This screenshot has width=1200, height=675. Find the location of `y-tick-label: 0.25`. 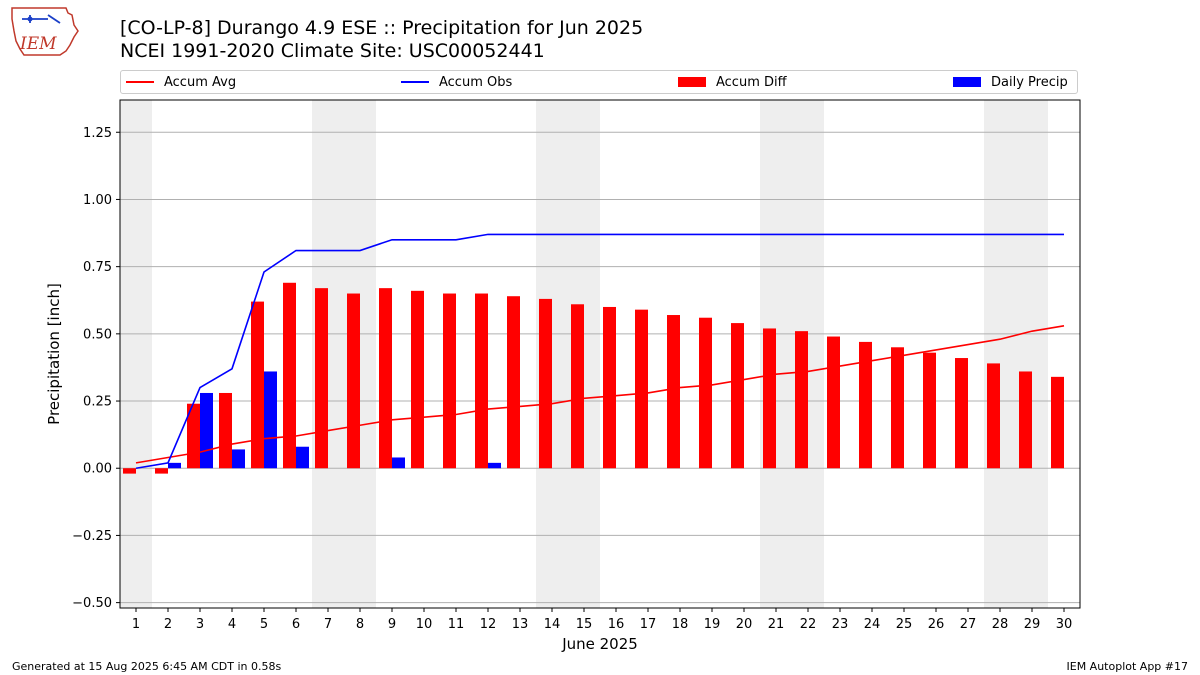

y-tick-label: 0.25 is located at coordinates (97, 402).